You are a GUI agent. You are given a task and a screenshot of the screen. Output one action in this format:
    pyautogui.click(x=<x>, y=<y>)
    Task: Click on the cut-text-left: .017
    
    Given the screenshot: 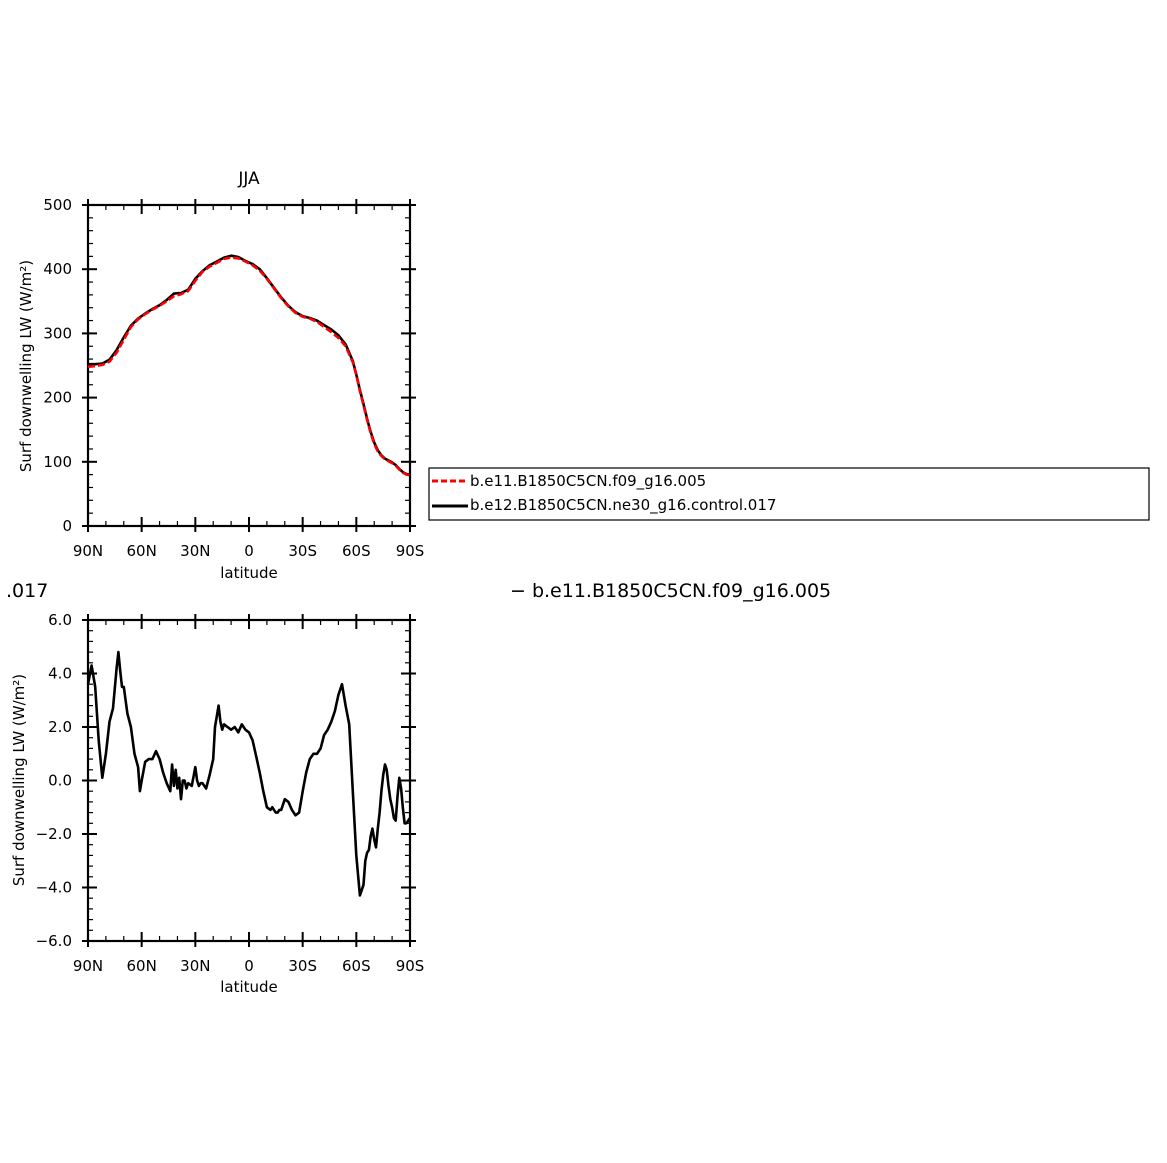 What is the action you would take?
    pyautogui.click(x=27, y=591)
    